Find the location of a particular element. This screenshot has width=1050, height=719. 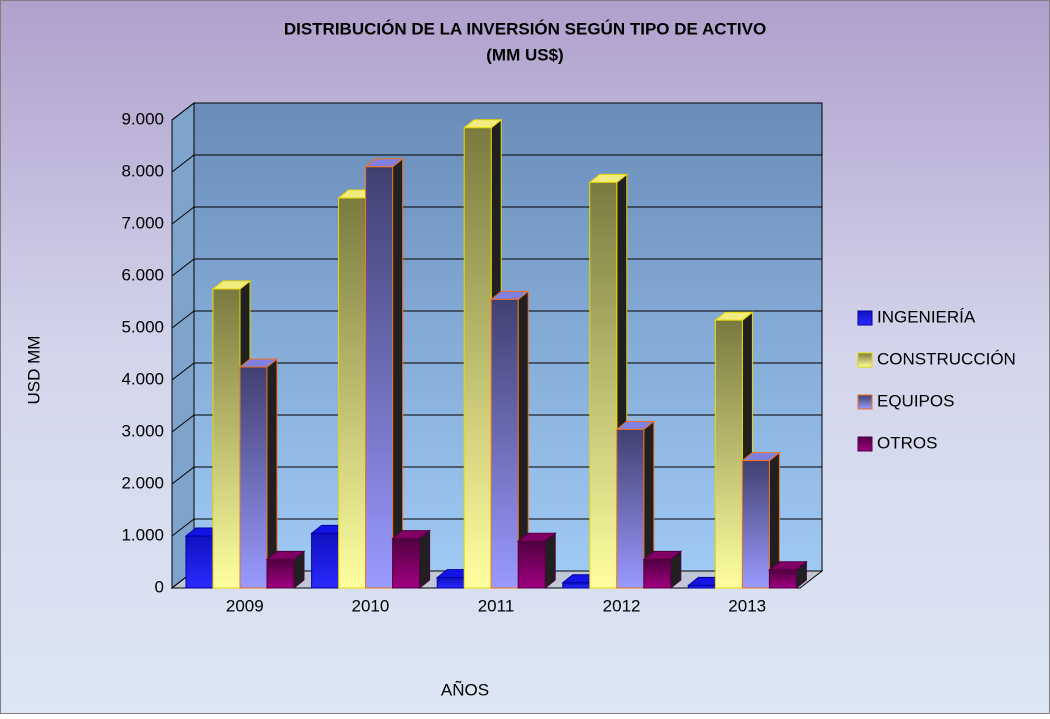

y-tick-label: 3.000 is located at coordinates (142, 430).